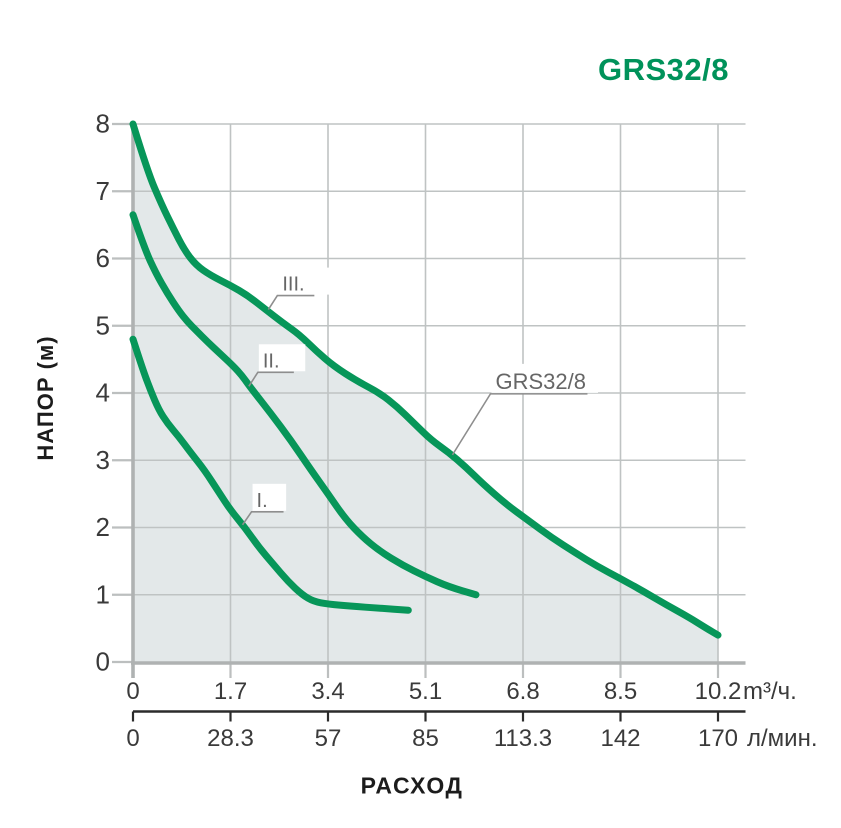 The image size is (841, 828). Describe the element at coordinates (770, 691) in the screenshot. I see `x-unit-primary: m³/ч.` at that location.